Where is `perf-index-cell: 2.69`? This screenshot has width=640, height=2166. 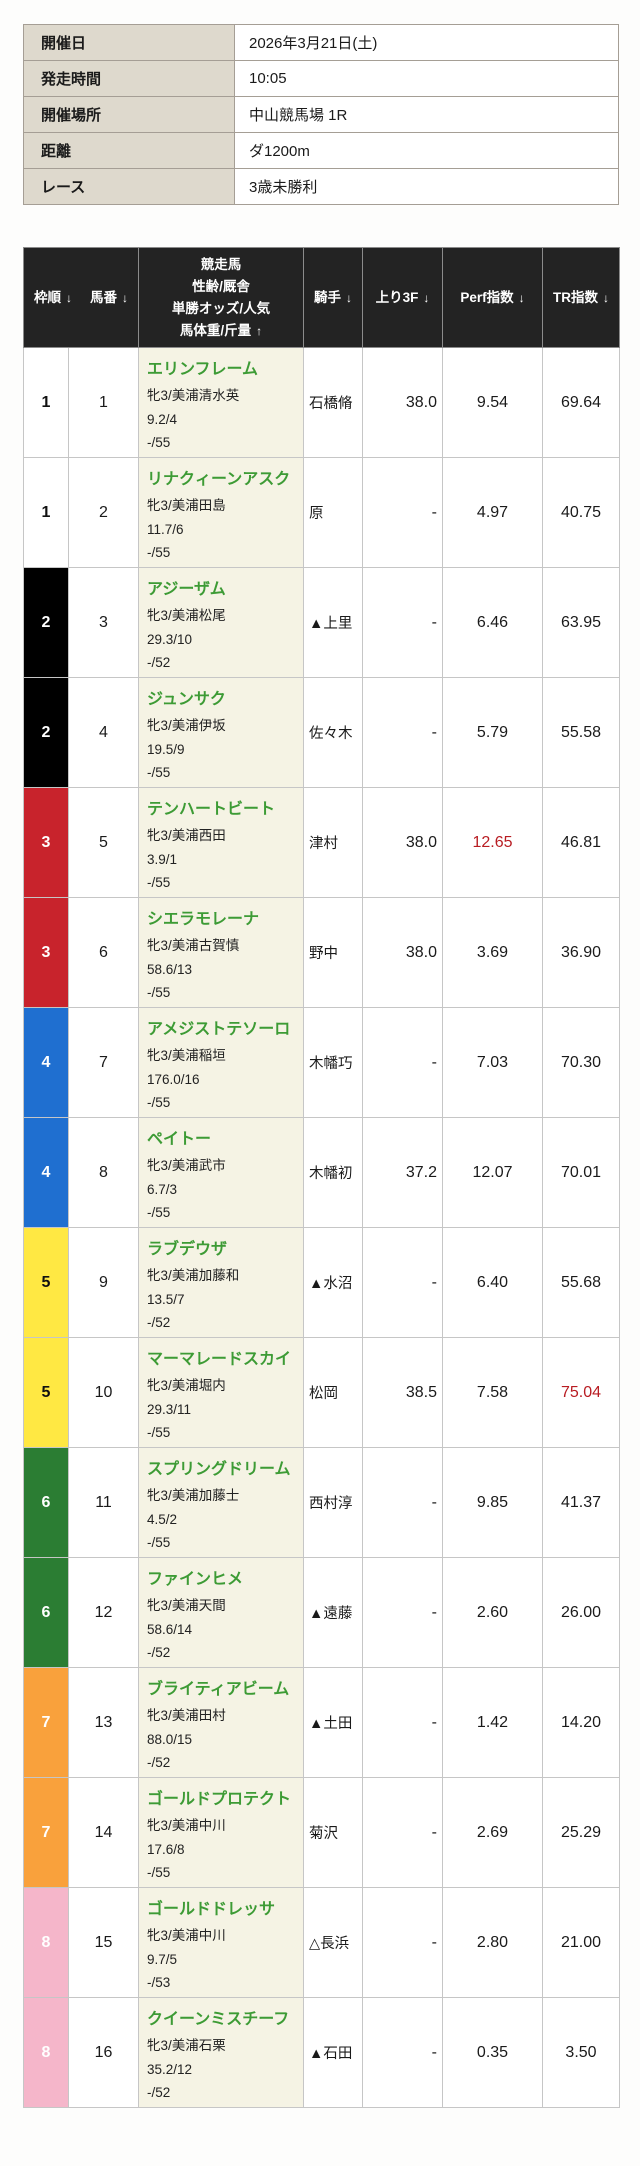
perf-index-cell: 2.69 is located at coordinates (492, 1832).